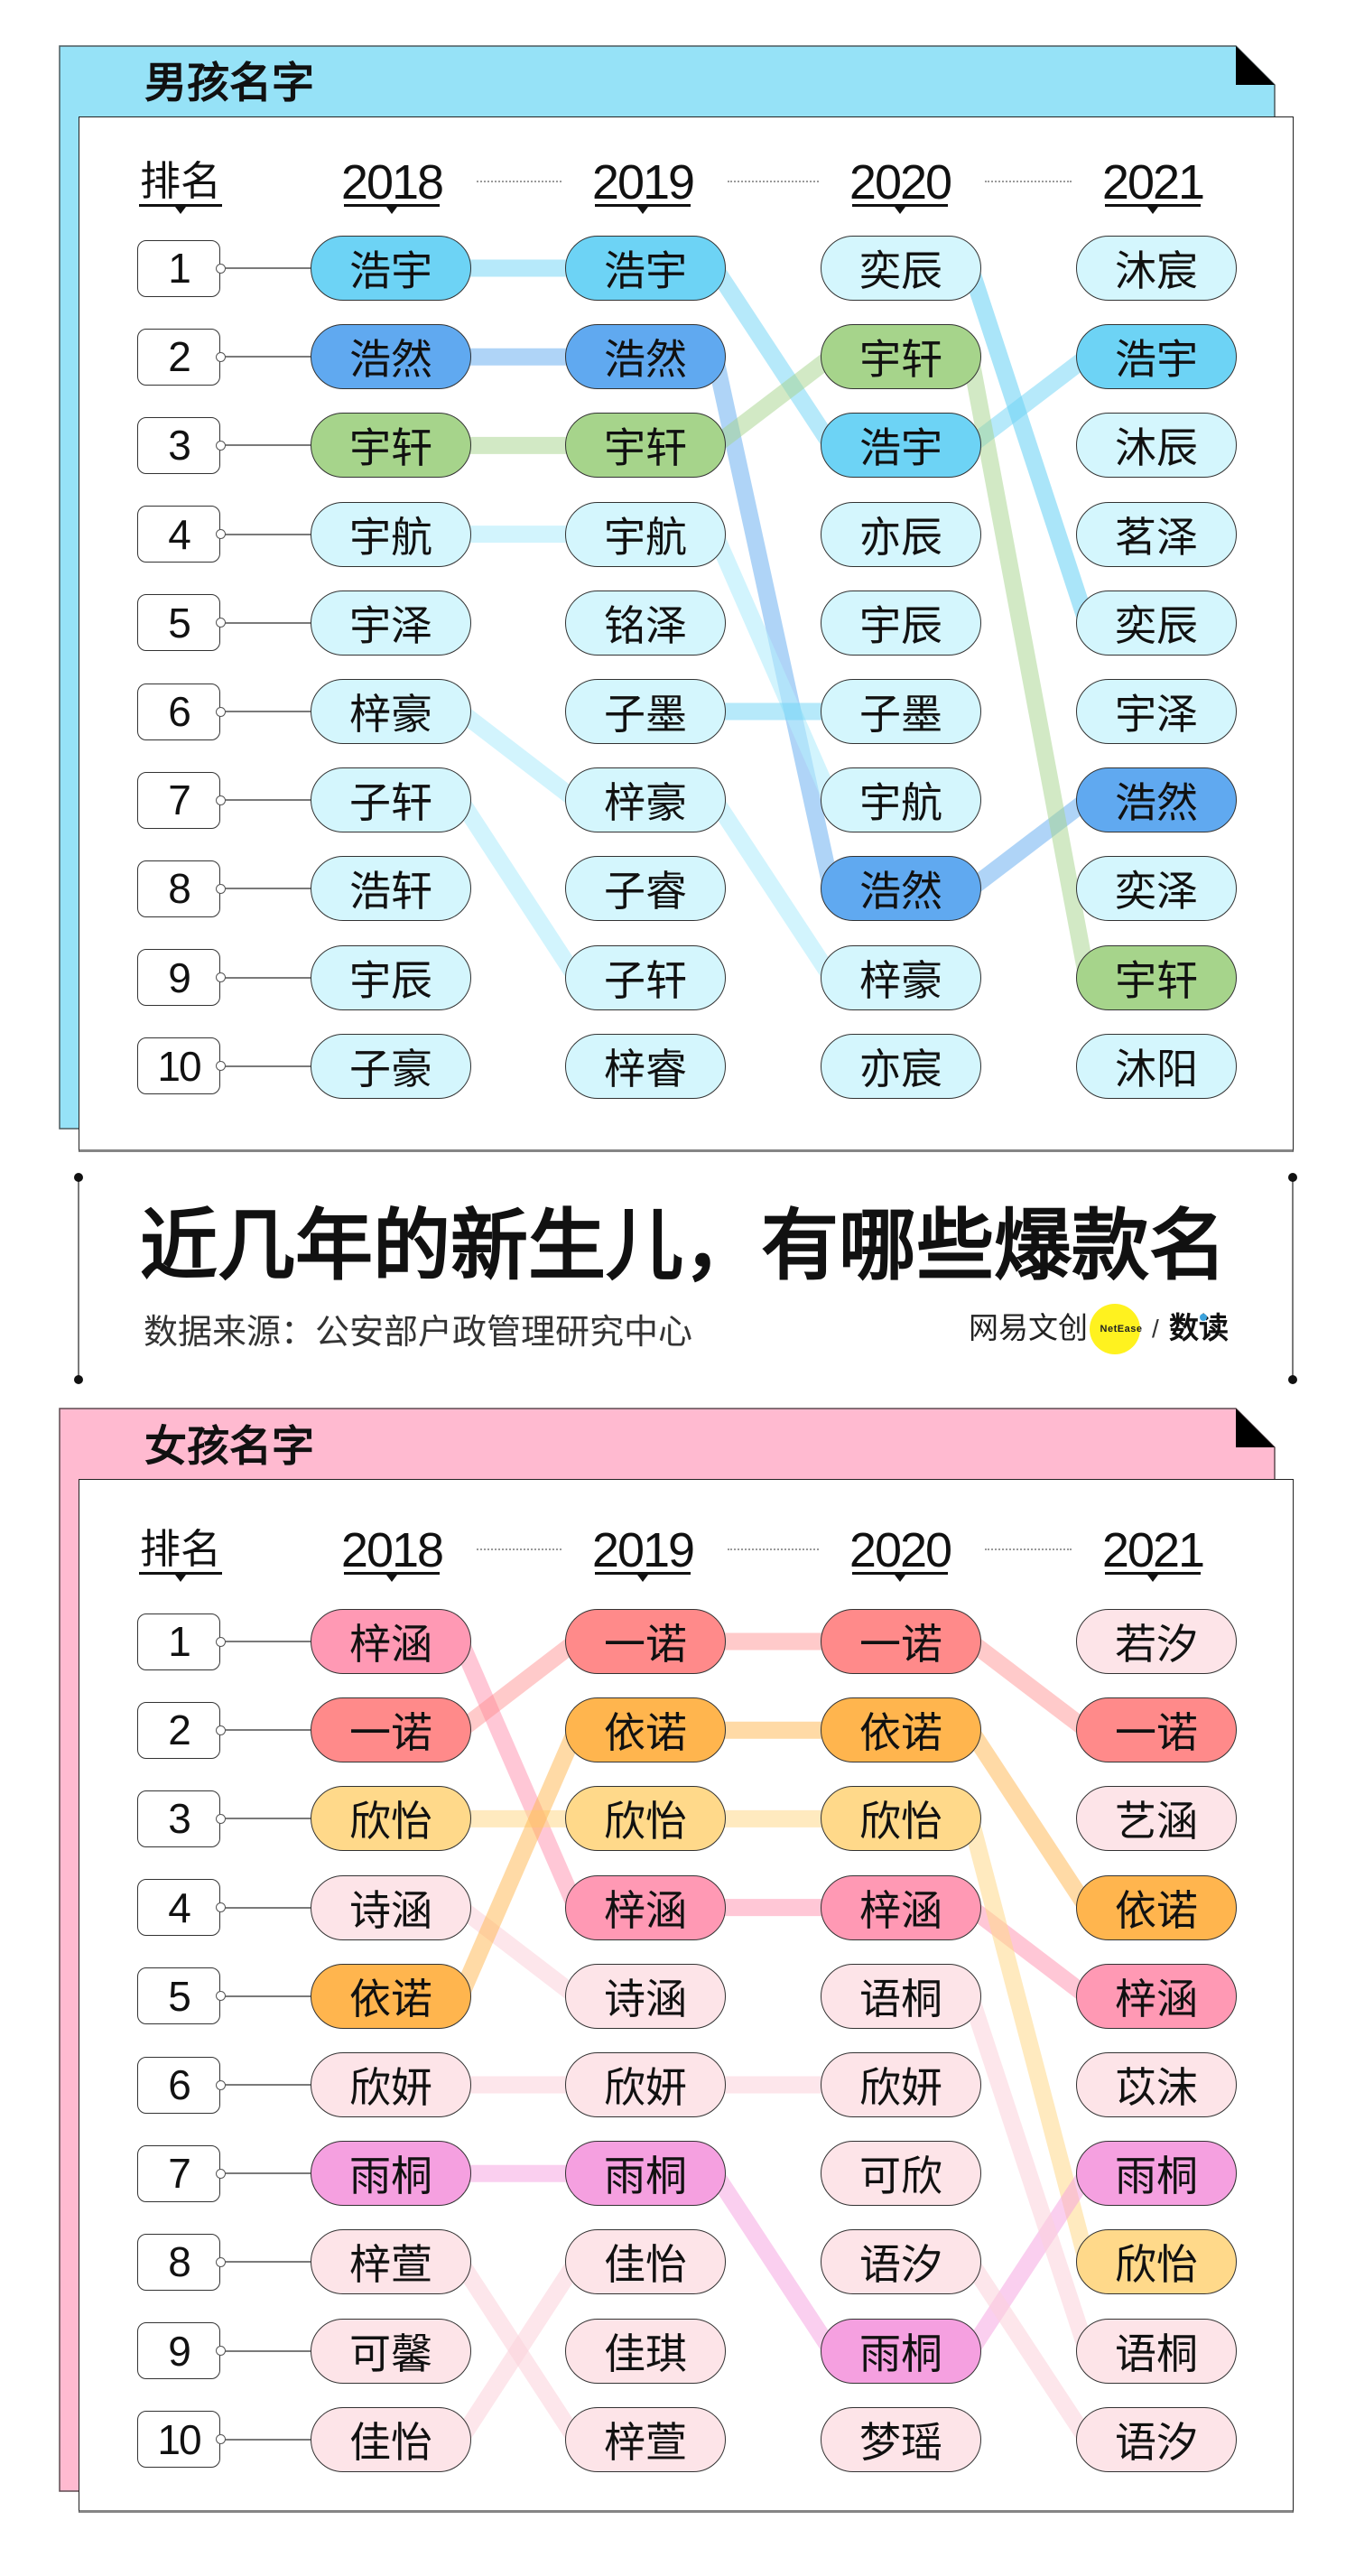  What do you see at coordinates (646, 268) in the screenshot?
I see `name-pill: 浩宇` at bounding box center [646, 268].